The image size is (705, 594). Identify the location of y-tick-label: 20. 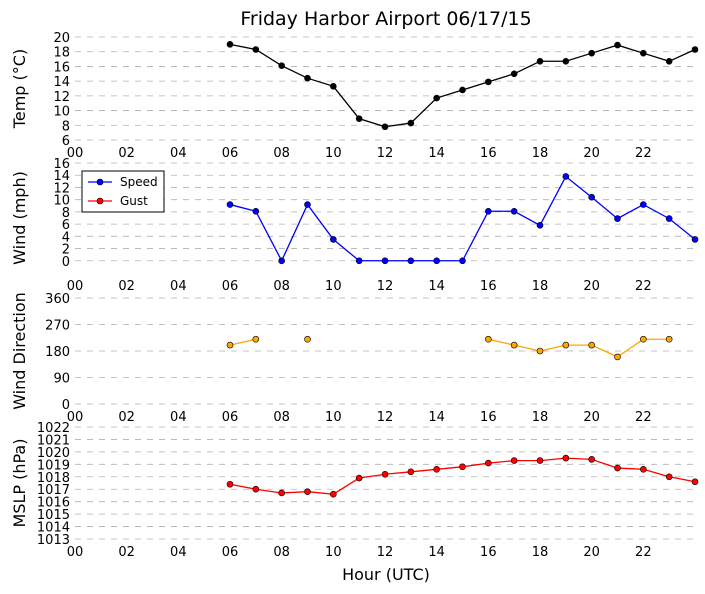
(61, 38).